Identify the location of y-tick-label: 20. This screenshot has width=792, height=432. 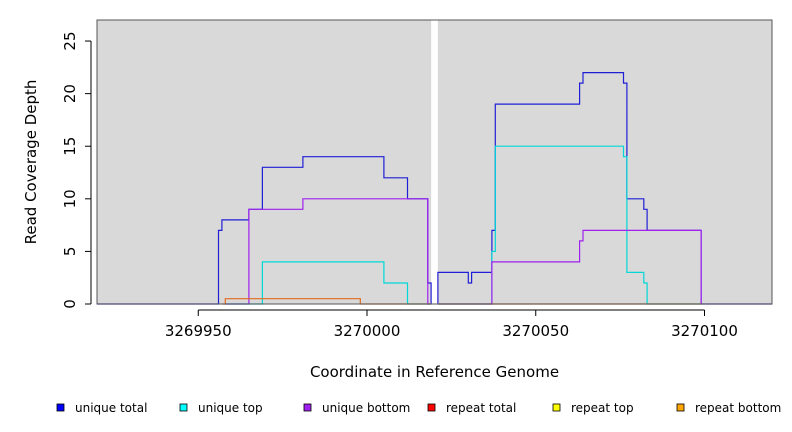
(70, 93).